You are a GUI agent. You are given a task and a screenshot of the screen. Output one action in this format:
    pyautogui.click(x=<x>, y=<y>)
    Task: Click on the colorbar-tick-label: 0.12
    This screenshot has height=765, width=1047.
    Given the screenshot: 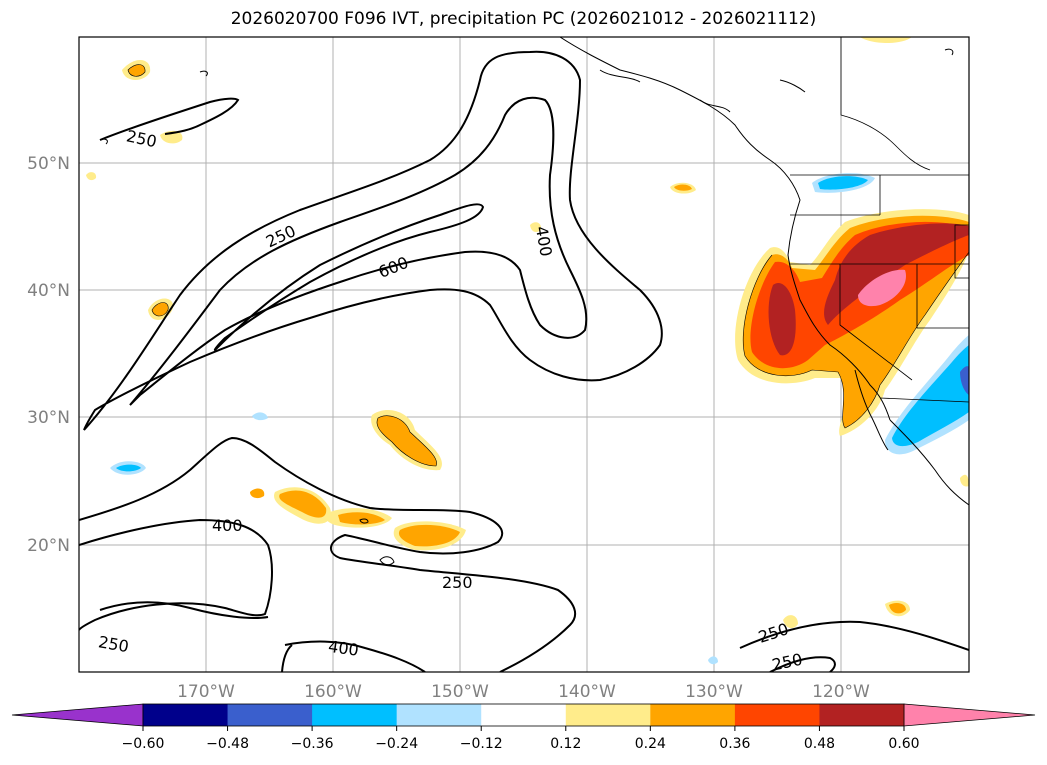 What is the action you would take?
    pyautogui.click(x=565, y=744)
    